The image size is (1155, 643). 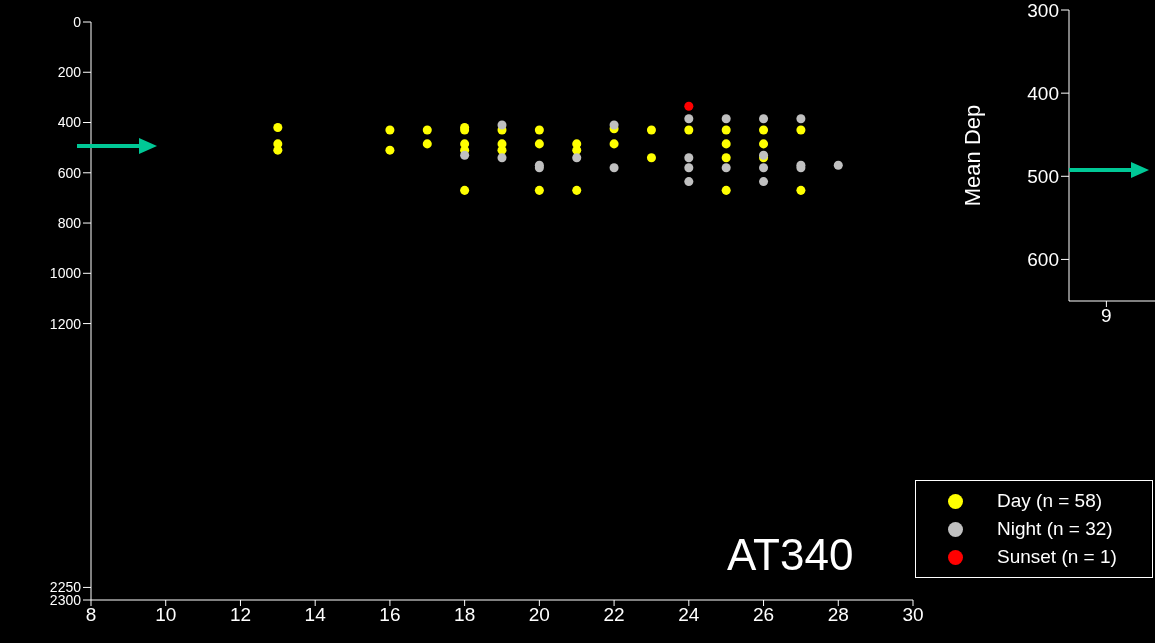 I want to click on x-tick-label: 10, so click(x=166, y=615).